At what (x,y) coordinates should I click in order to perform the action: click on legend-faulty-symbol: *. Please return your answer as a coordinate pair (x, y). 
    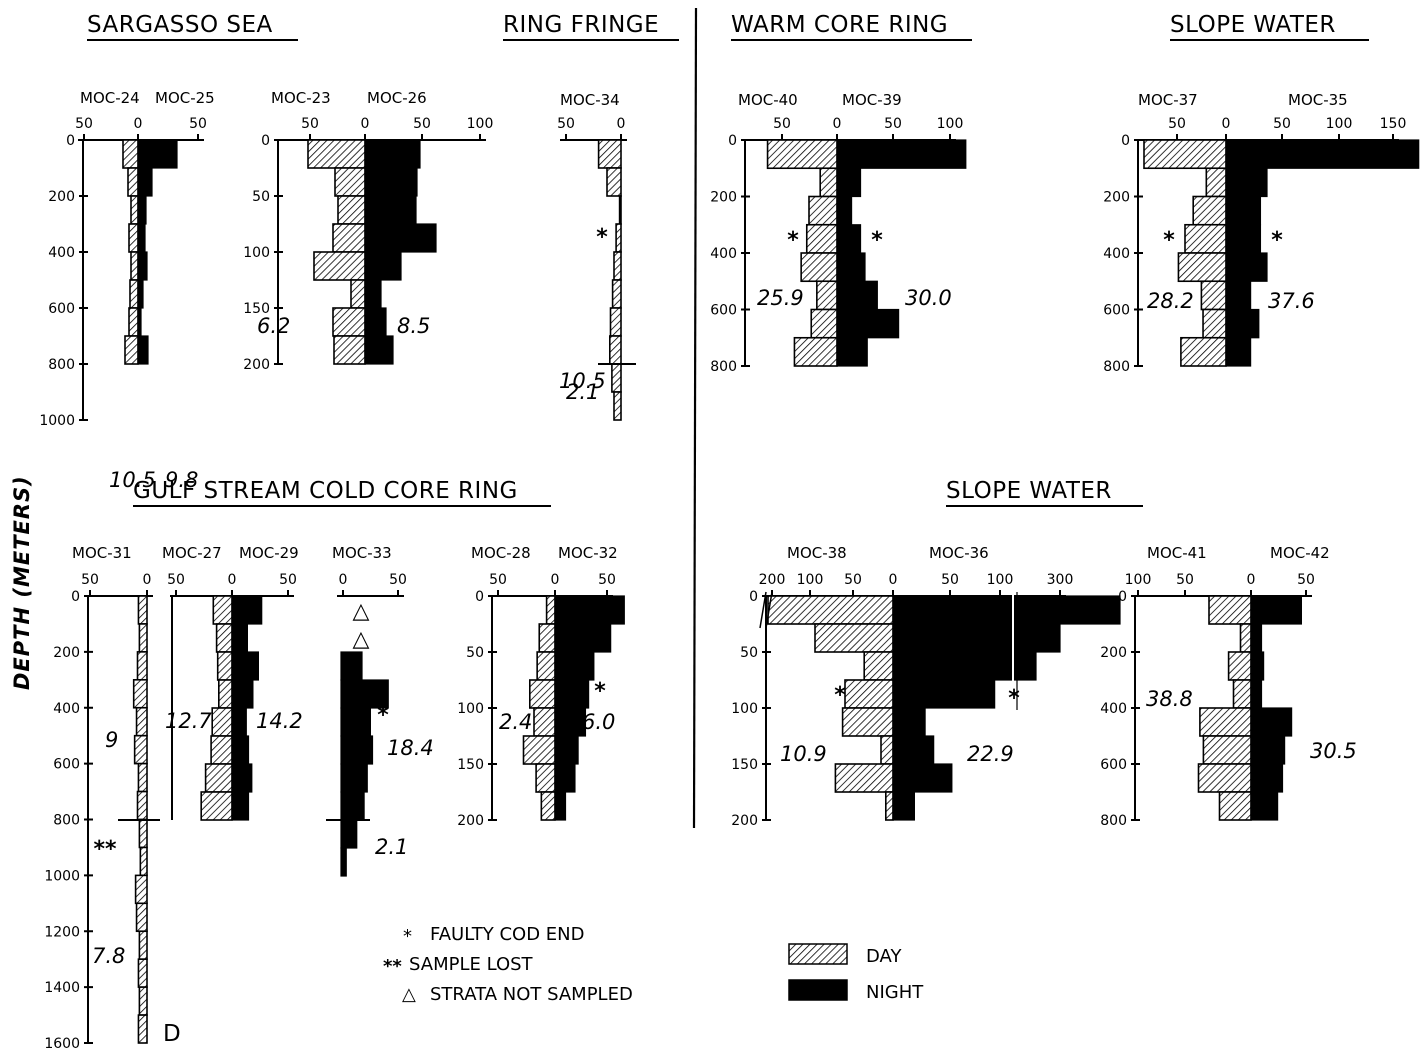
    Looking at the image, I should click on (407, 936).